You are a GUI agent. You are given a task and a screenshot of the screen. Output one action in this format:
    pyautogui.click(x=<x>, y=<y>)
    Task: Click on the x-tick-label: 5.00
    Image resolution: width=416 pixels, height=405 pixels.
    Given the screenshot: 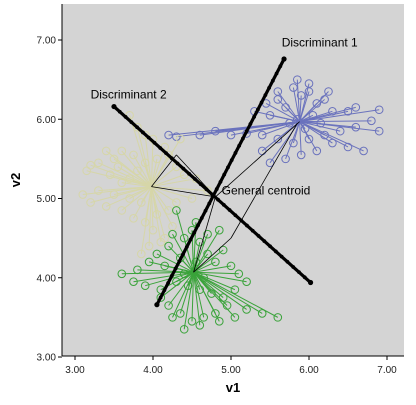 What is the action you would take?
    pyautogui.click(x=231, y=370)
    